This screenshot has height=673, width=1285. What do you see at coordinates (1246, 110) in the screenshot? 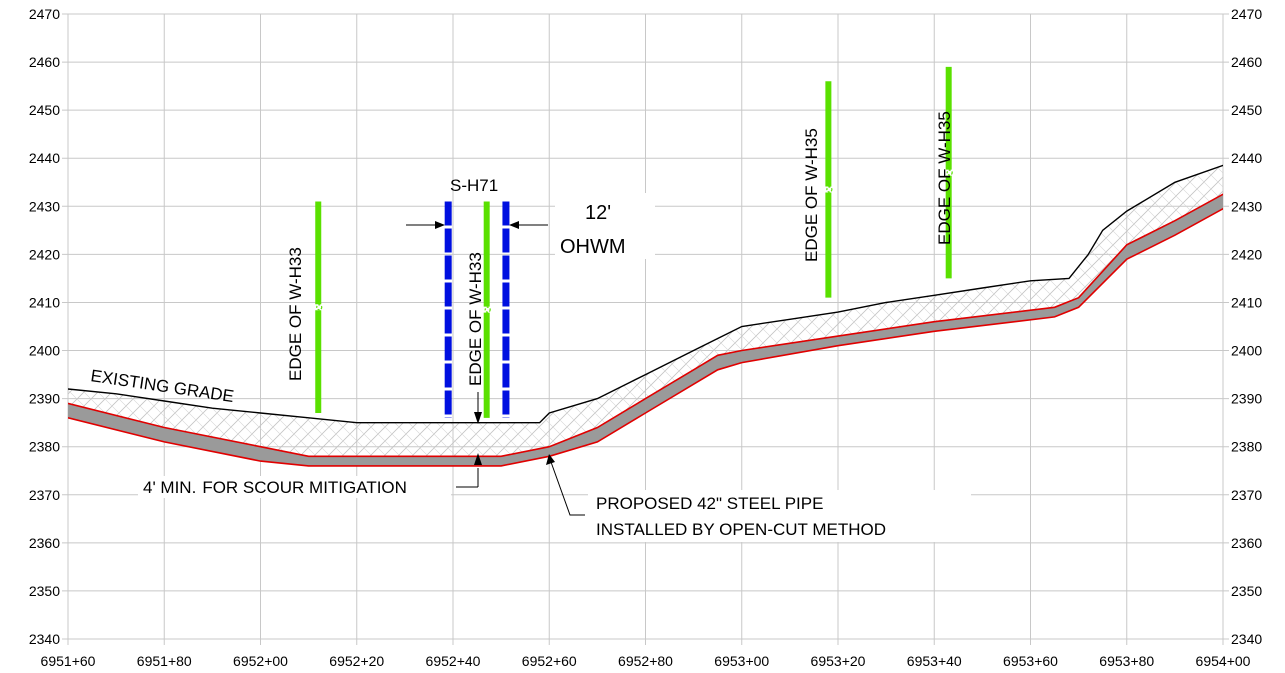
I see `y-tick-label-right: 2450` at bounding box center [1246, 110].